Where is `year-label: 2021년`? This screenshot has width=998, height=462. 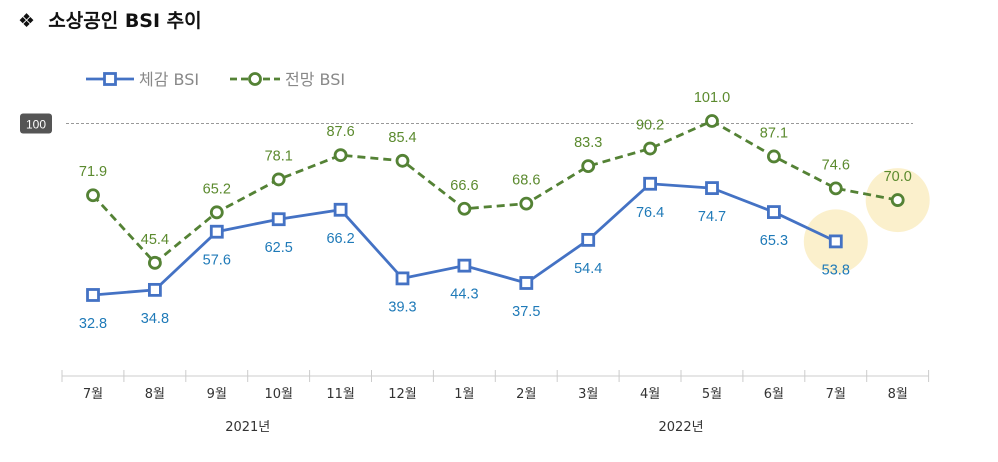 year-label: 2021년 is located at coordinates (247, 427).